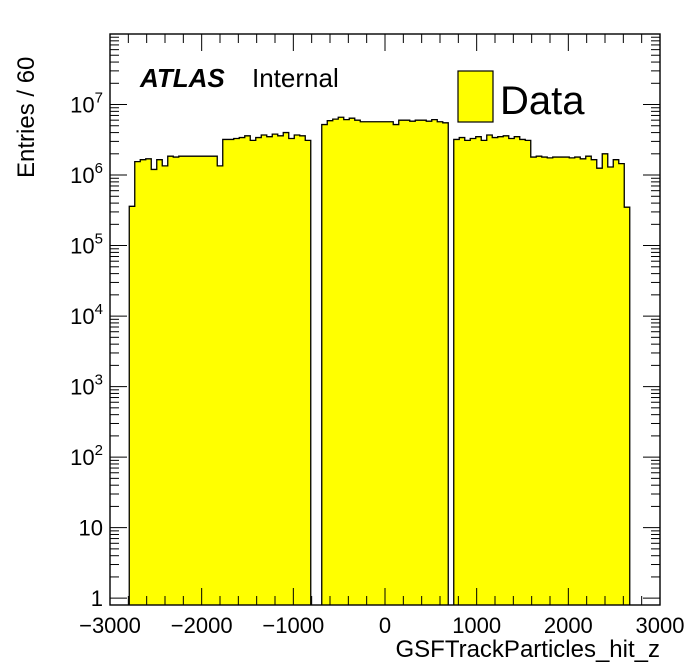 This screenshot has width=696, height=672. Describe the element at coordinates (475, 96) in the screenshot. I see `legend-swatch` at that location.